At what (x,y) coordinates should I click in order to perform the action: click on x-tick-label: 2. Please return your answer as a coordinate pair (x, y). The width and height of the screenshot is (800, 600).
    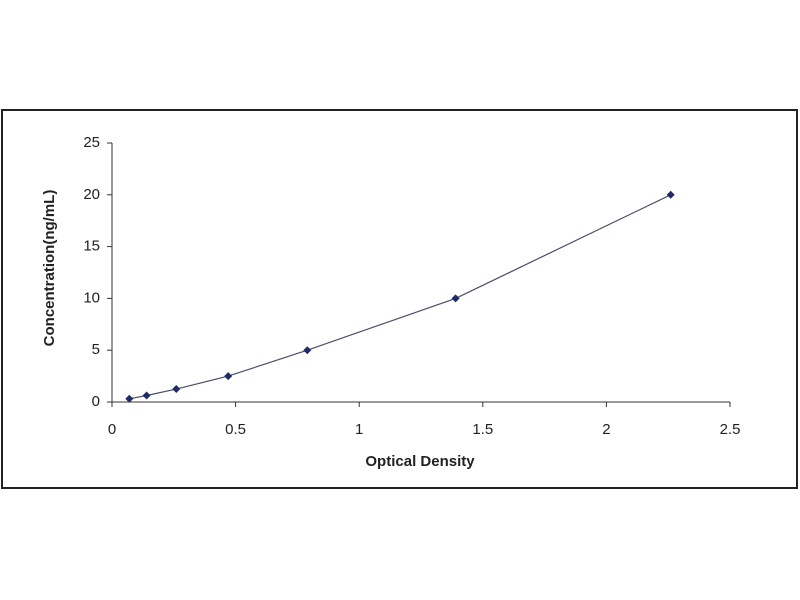
    Looking at the image, I should click on (606, 429).